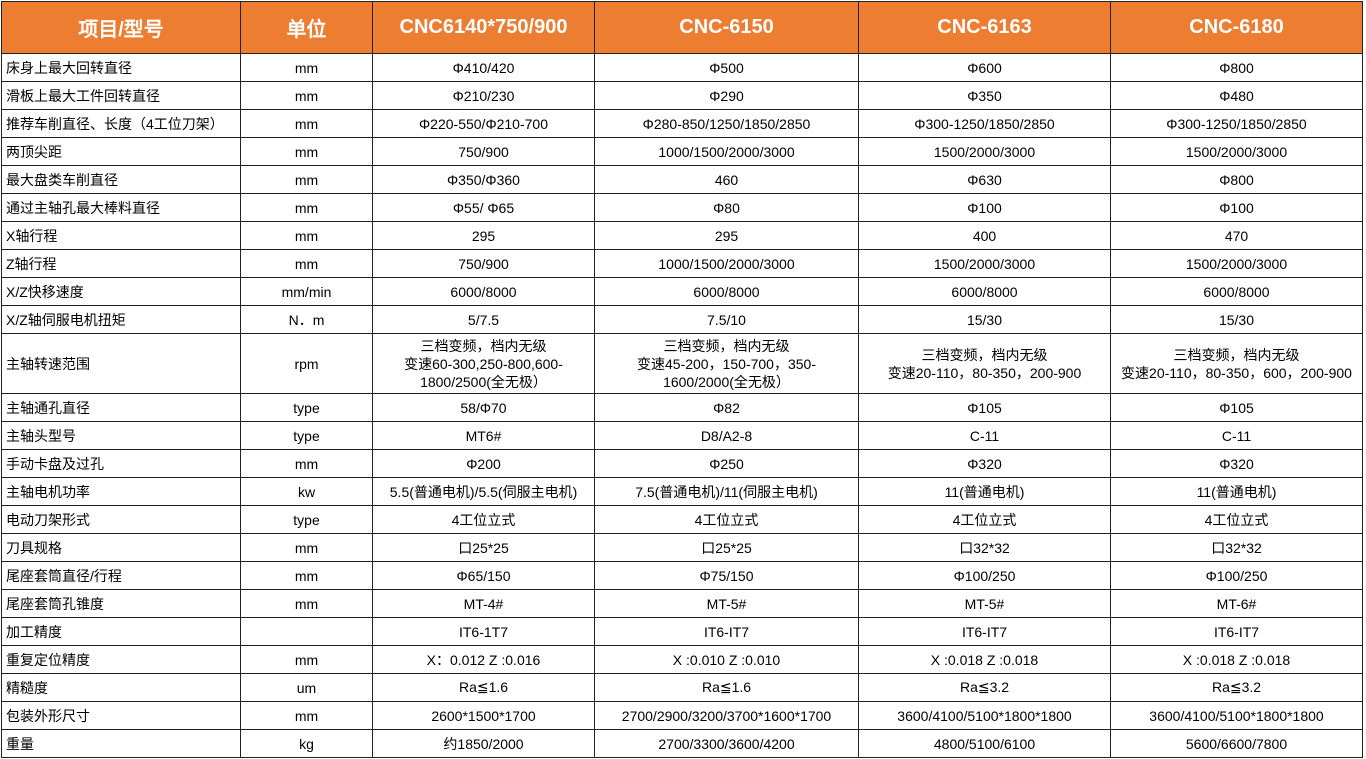  What do you see at coordinates (726, 491) in the screenshot?
I see `cnc6150-cell: 7.5(普通电机)/11(伺服主电机)` at bounding box center [726, 491].